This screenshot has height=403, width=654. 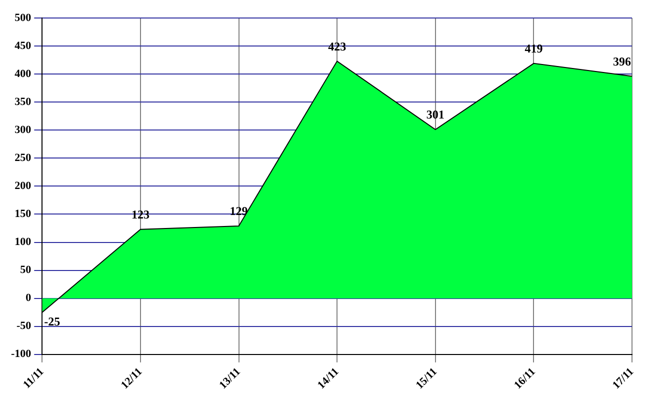 What do you see at coordinates (29, 298) in the screenshot?
I see `y-tick-label: 0` at bounding box center [29, 298].